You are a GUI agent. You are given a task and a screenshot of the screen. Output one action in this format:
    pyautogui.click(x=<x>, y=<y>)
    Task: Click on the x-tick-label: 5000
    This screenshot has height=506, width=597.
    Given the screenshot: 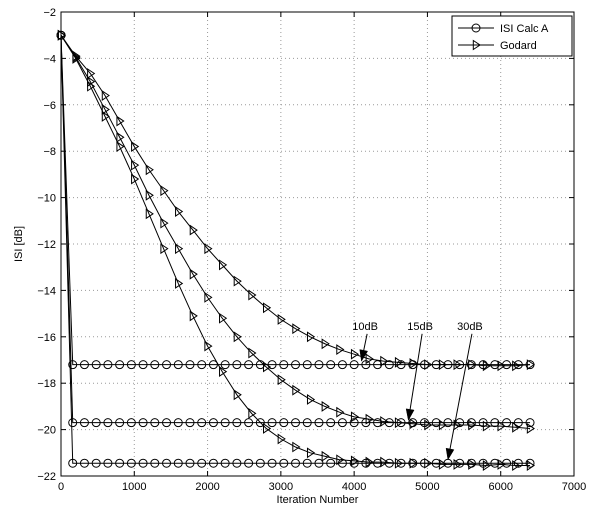 What is the action you would take?
    pyautogui.click(x=427, y=487)
    